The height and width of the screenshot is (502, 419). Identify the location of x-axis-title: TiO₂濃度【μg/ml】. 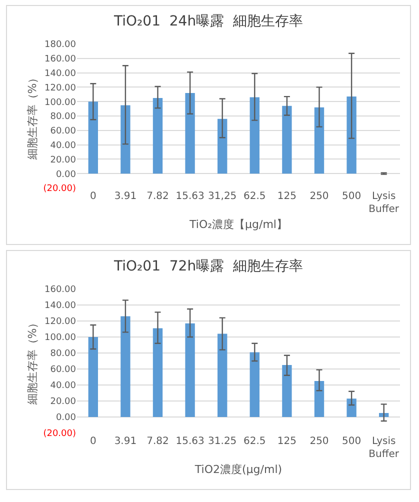
(238, 225).